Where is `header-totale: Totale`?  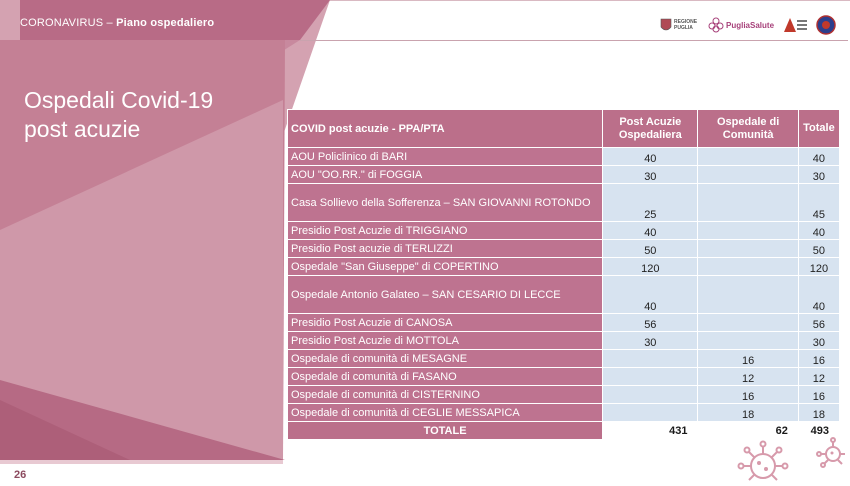 header-totale: Totale is located at coordinates (819, 128).